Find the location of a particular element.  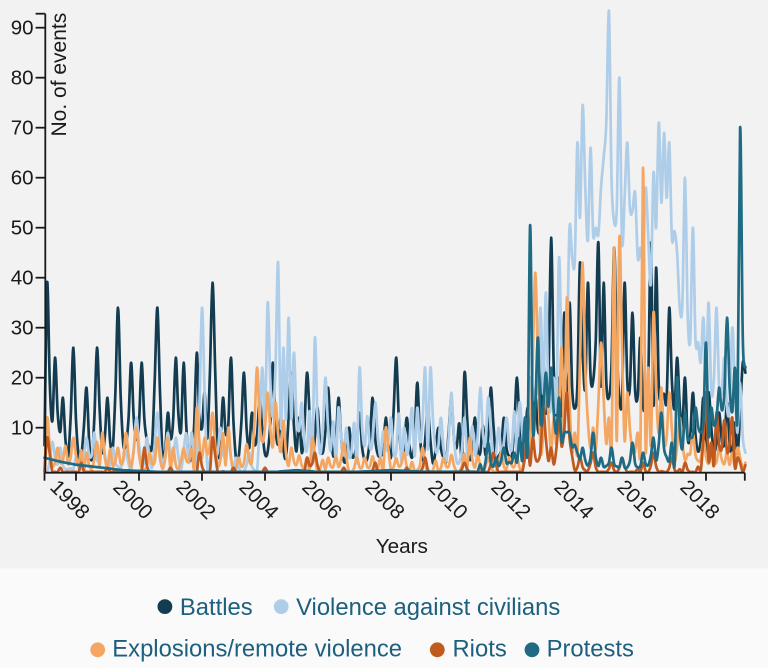

svg-text: Protests is located at coordinates (590, 648).